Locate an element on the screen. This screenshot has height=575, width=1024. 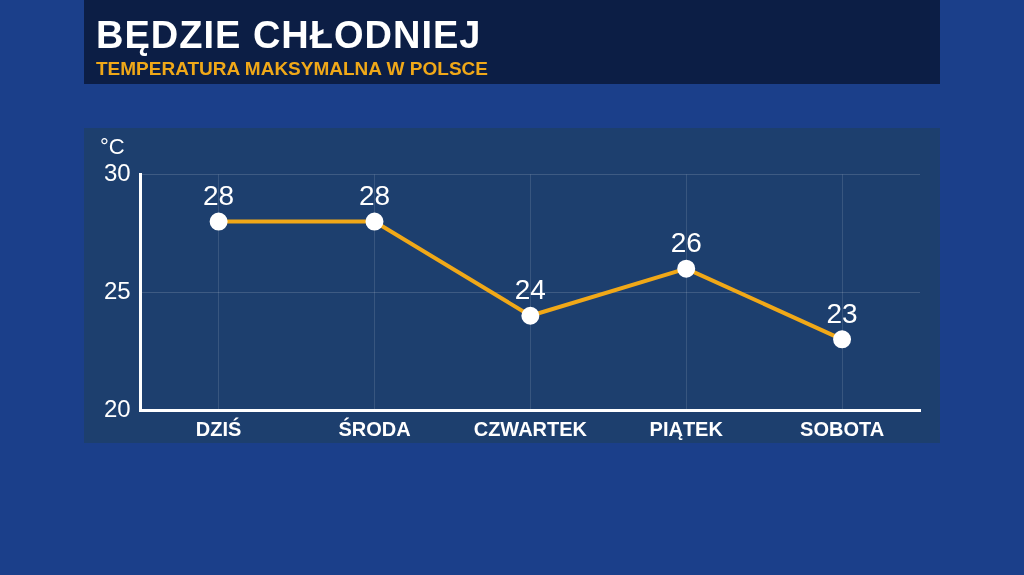
data-label: 24 is located at coordinates (530, 290).